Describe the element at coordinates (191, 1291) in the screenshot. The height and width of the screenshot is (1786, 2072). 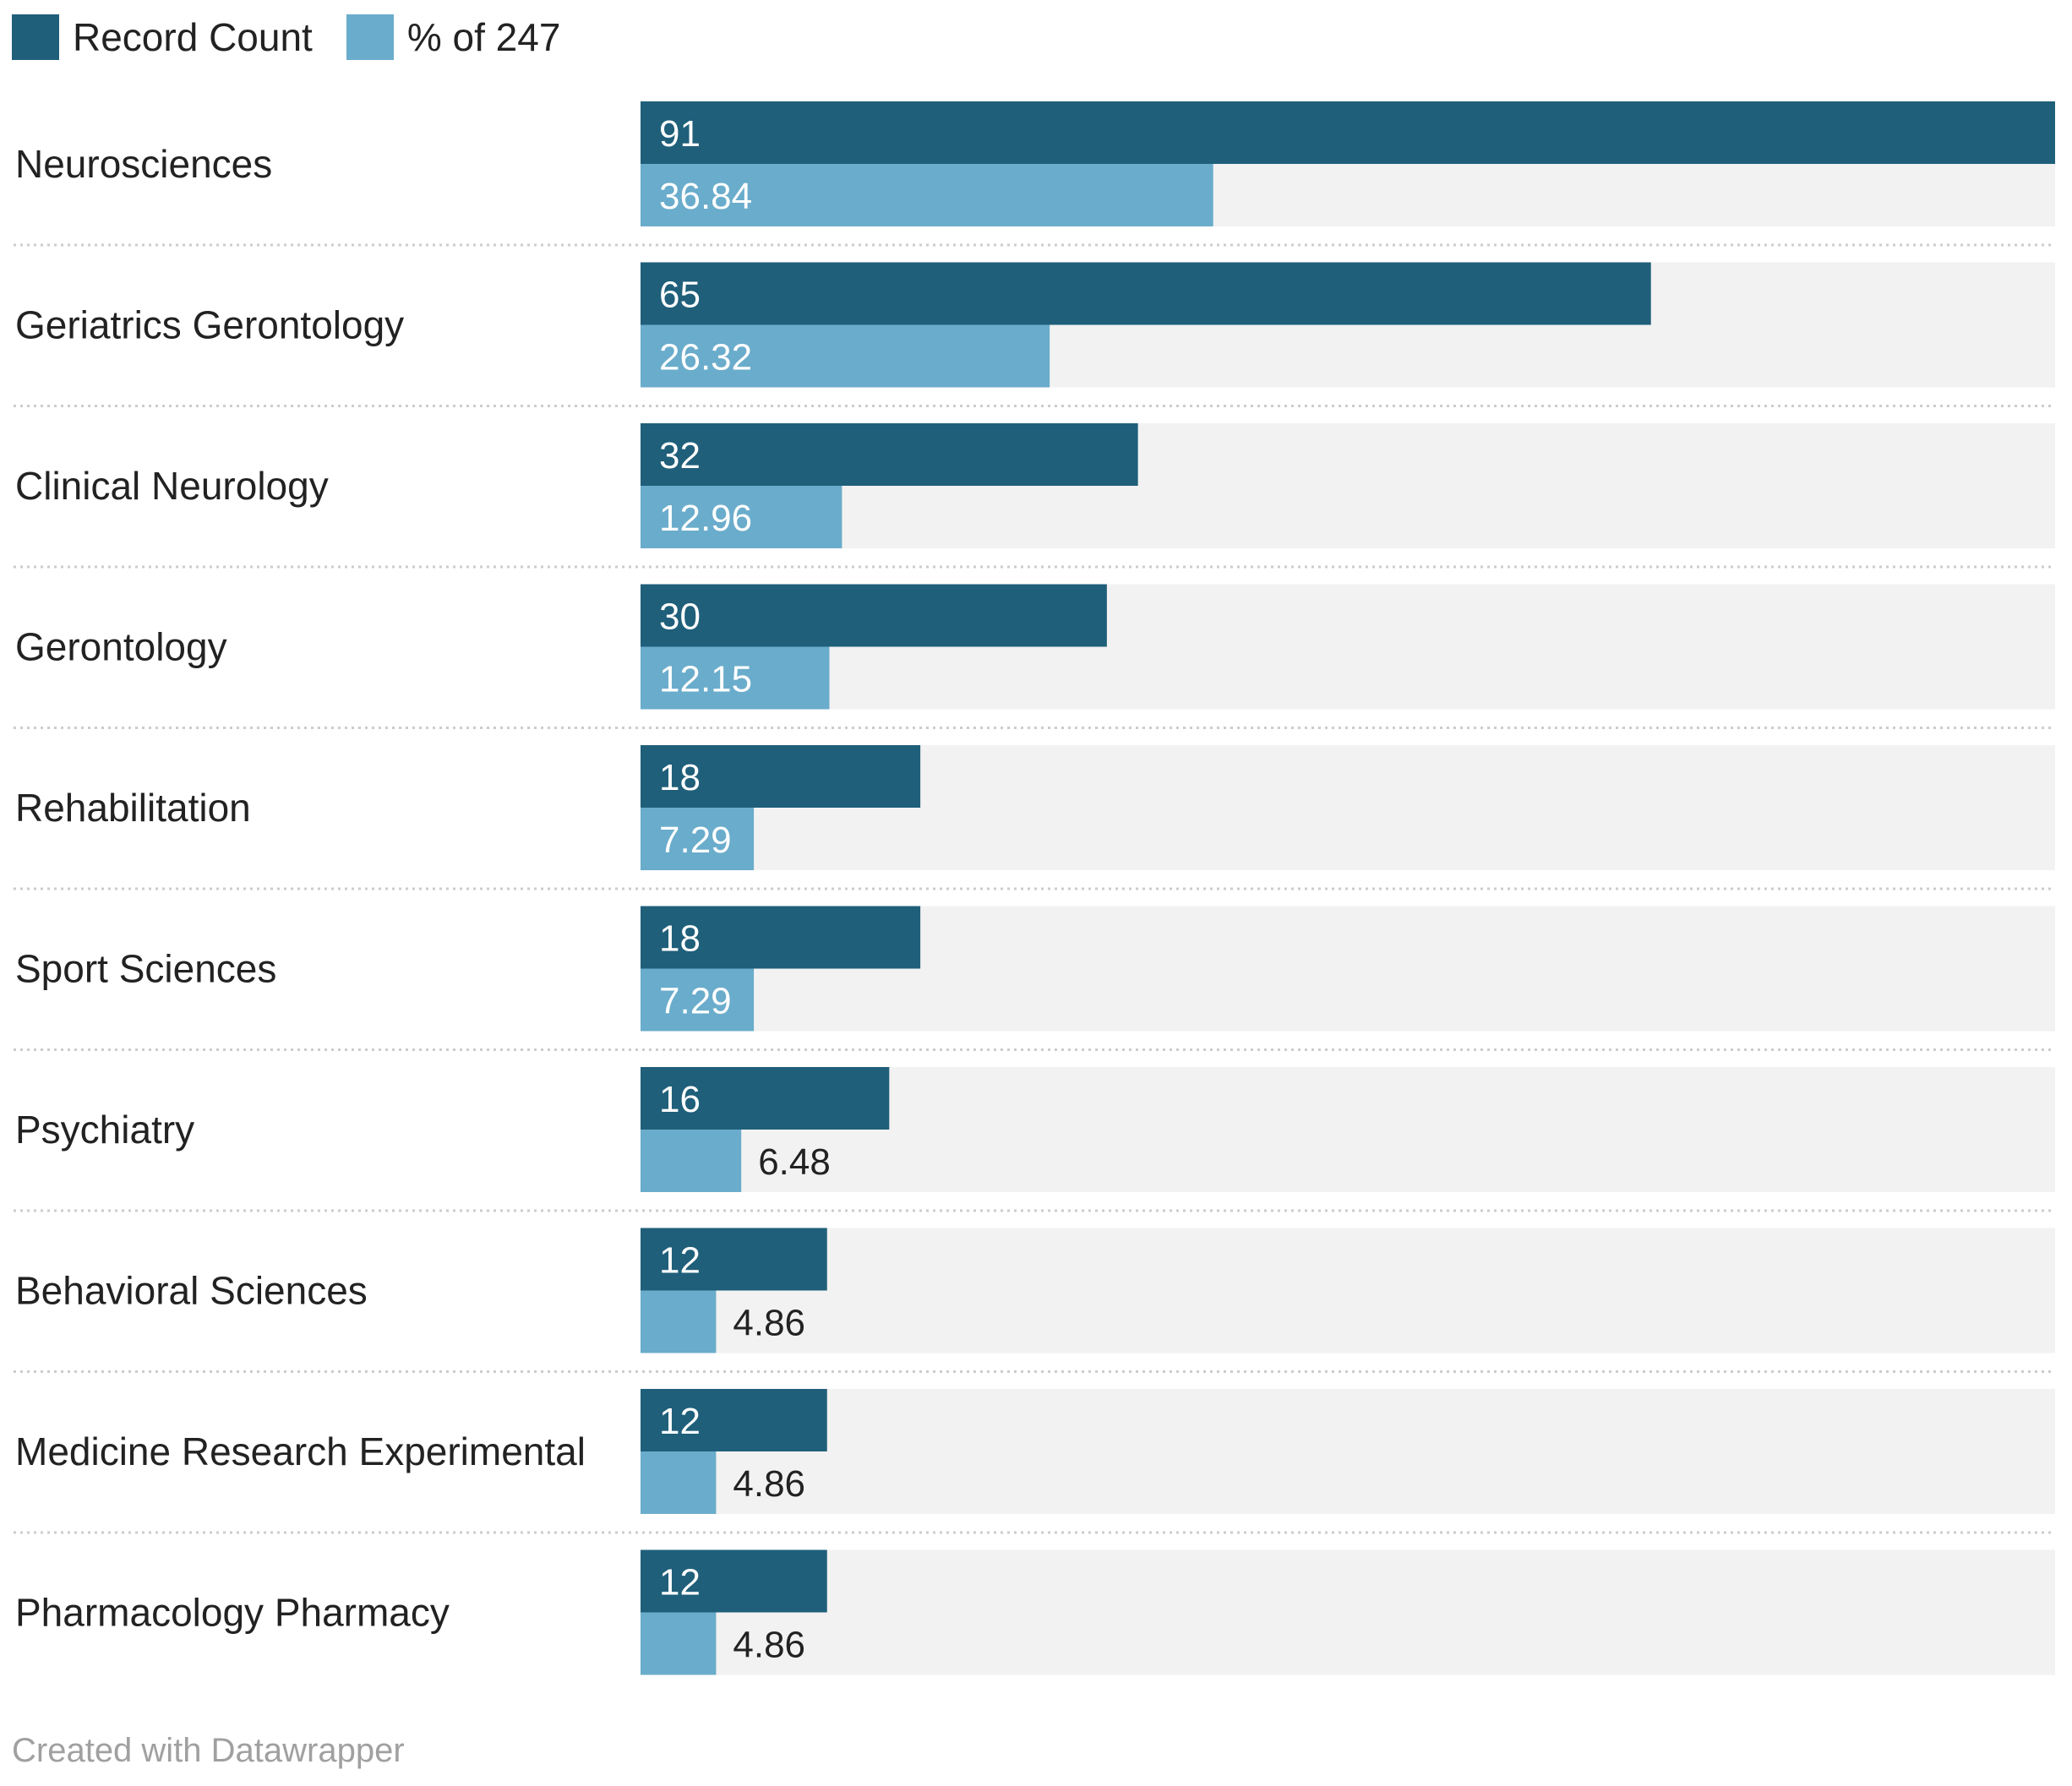
I see `category-label: Behavioral Sciences` at that location.